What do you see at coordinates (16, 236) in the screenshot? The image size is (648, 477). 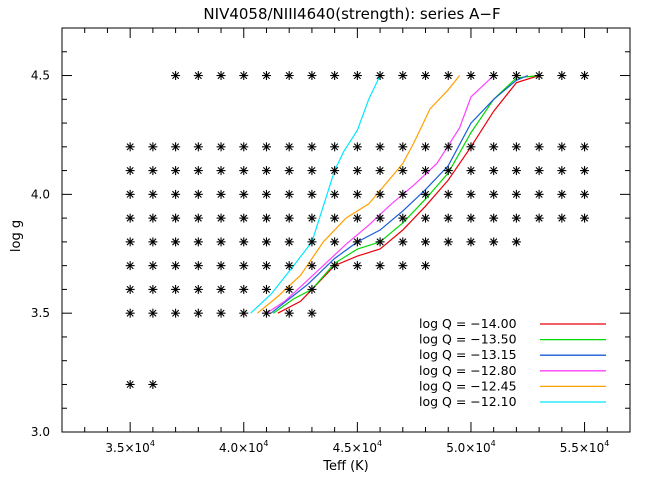 I see `y-axis-label: log g` at bounding box center [16, 236].